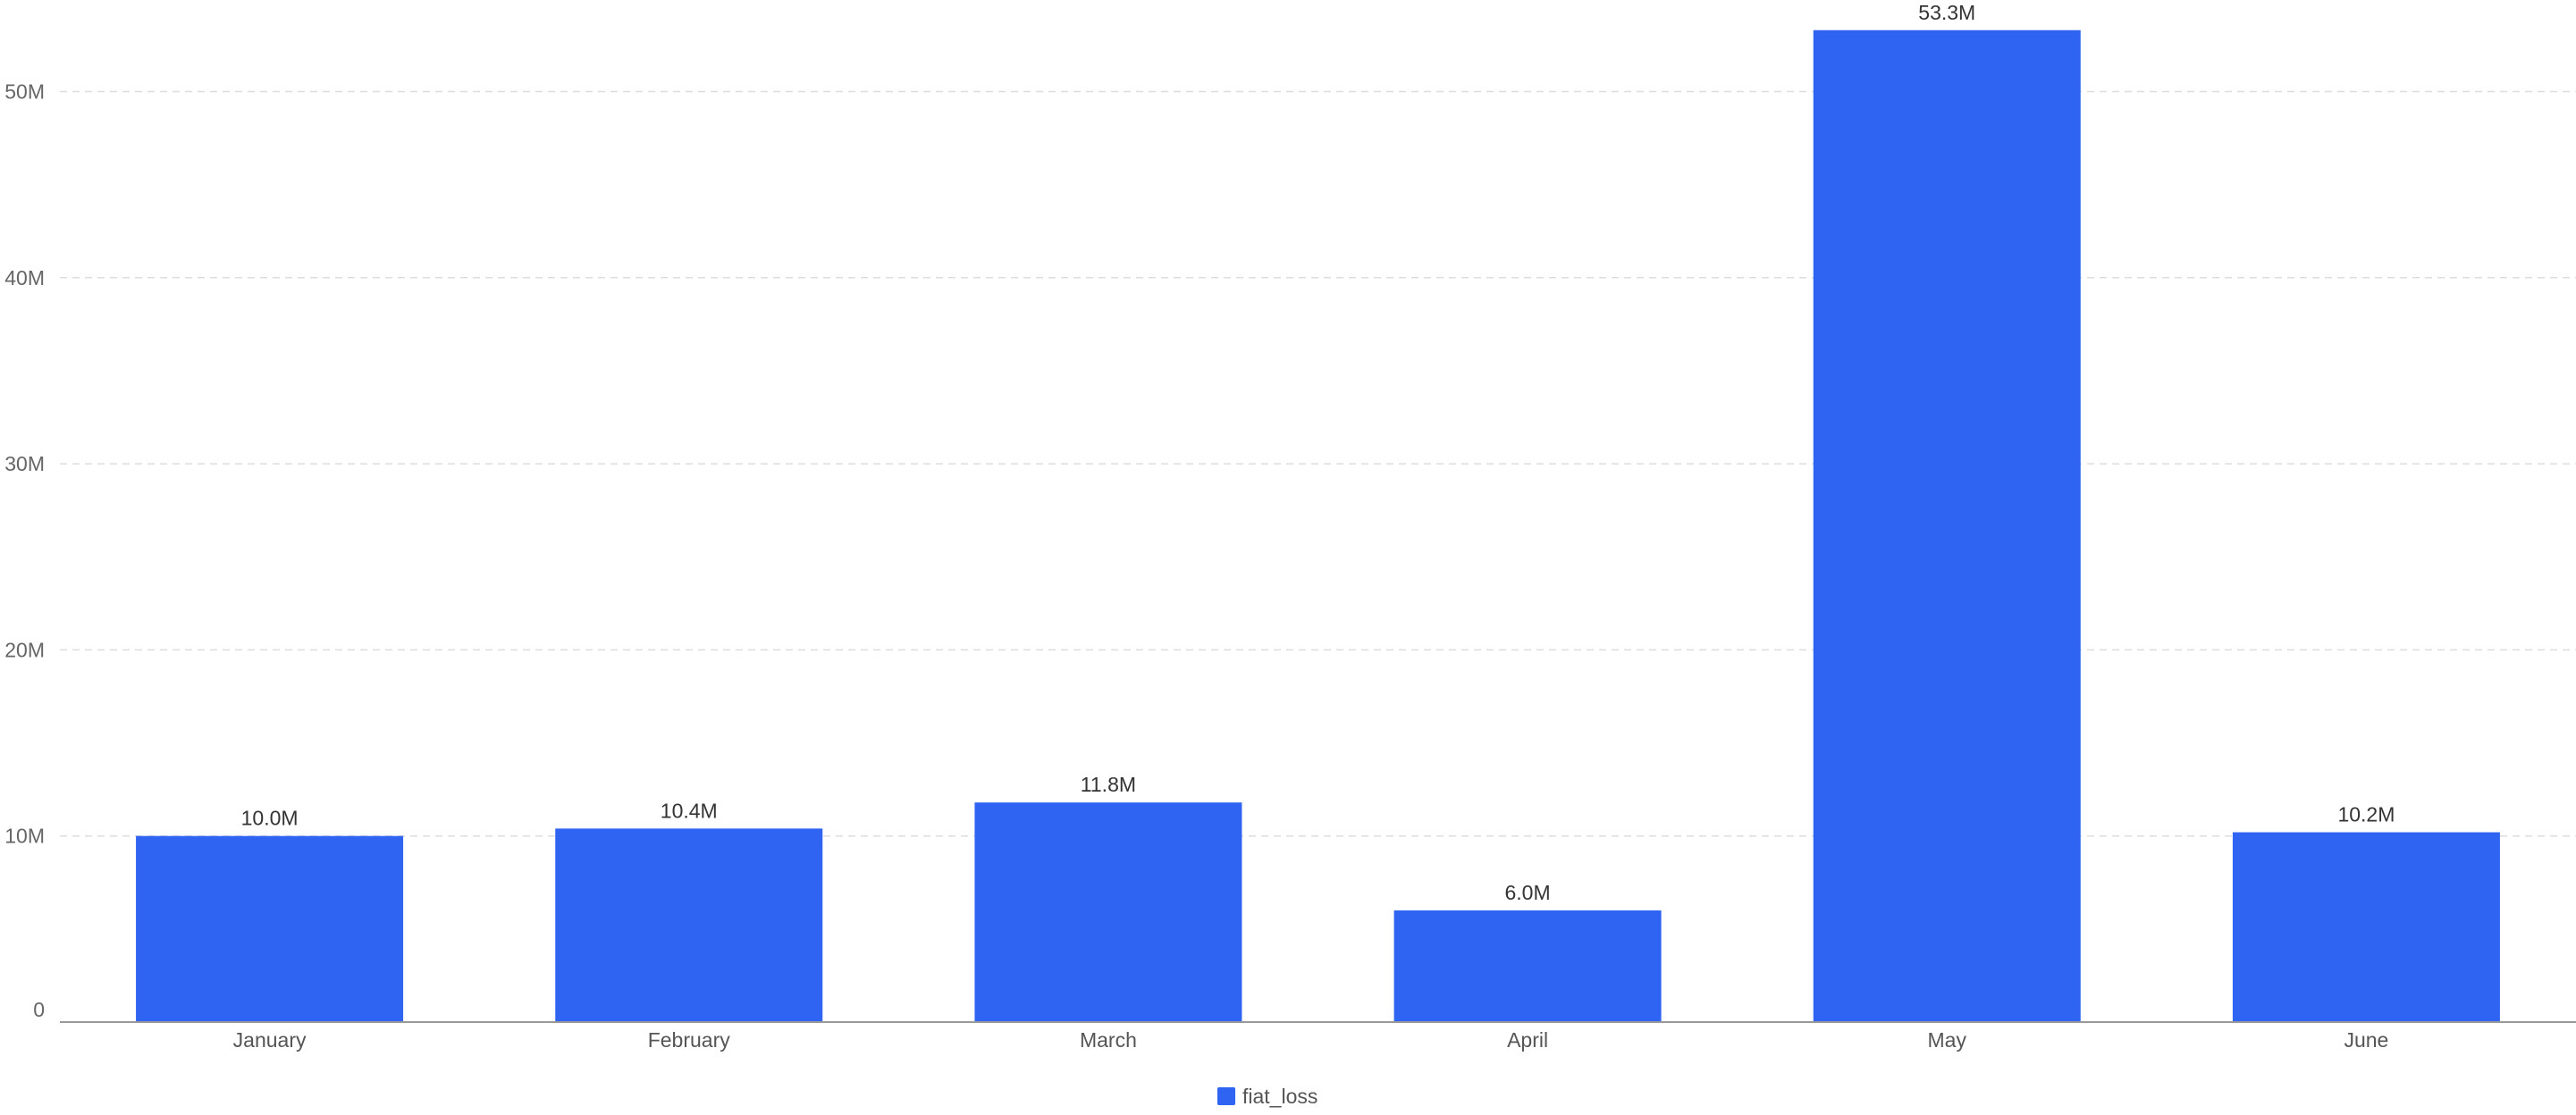  Describe the element at coordinates (2366, 814) in the screenshot. I see `data-label: 10.2M` at that location.